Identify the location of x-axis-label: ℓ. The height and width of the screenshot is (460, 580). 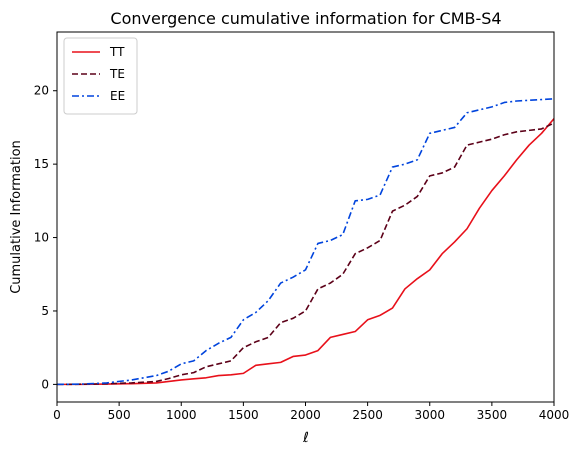
(305, 438).